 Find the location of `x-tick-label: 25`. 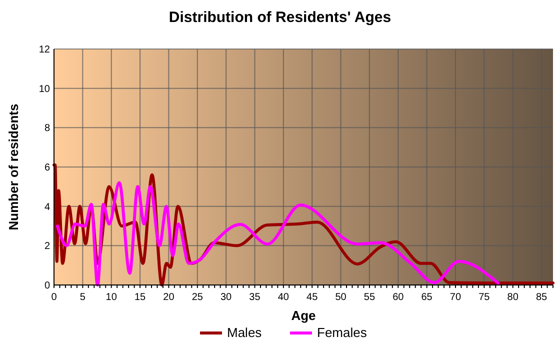

x-tick-label: 25 is located at coordinates (198, 297).